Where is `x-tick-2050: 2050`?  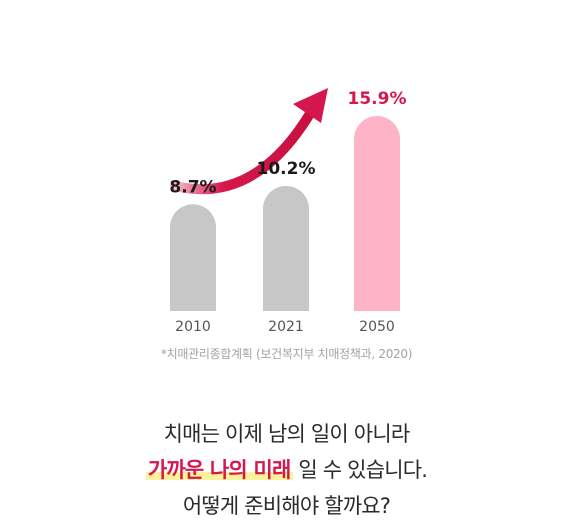
x-tick-2050: 2050 is located at coordinates (377, 327).